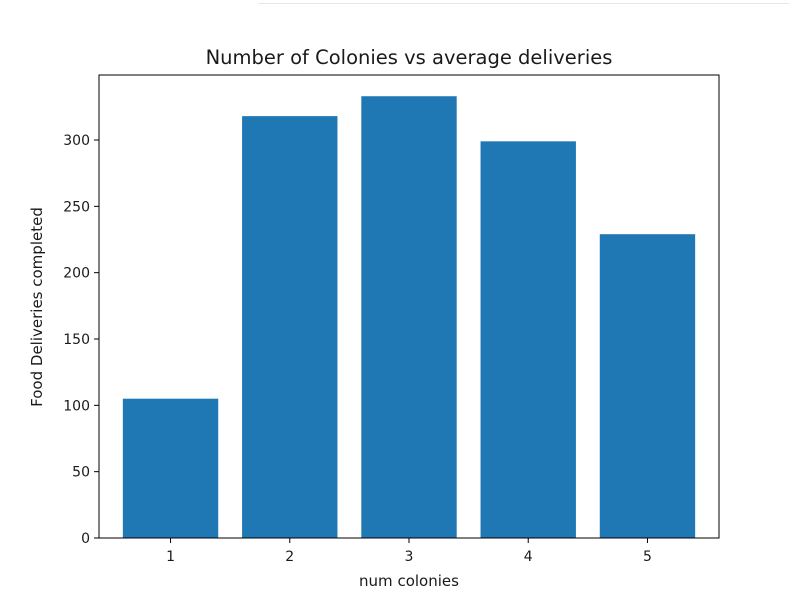 This screenshot has width=789, height=595. What do you see at coordinates (76, 340) in the screenshot?
I see `y-tick-label-150: 150` at bounding box center [76, 340].